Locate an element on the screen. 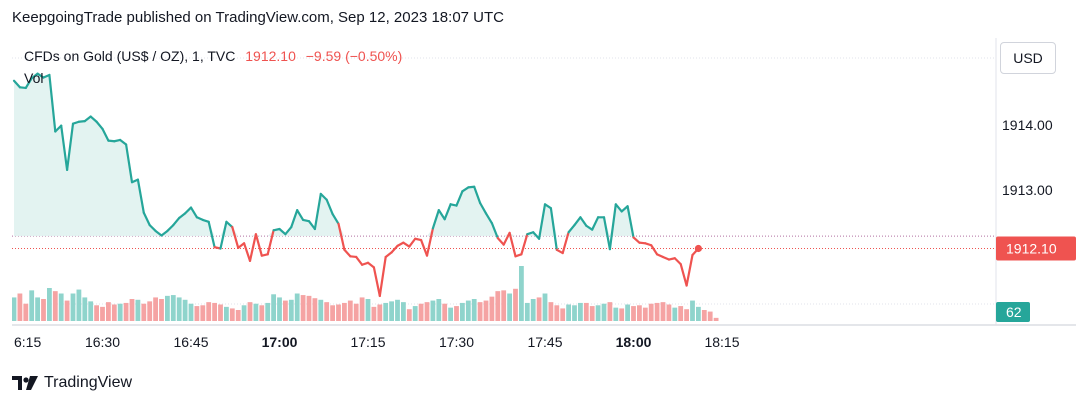  symbol-name: CFDs on Gold (US$ / OZ), 1, TVC is located at coordinates (130, 56).